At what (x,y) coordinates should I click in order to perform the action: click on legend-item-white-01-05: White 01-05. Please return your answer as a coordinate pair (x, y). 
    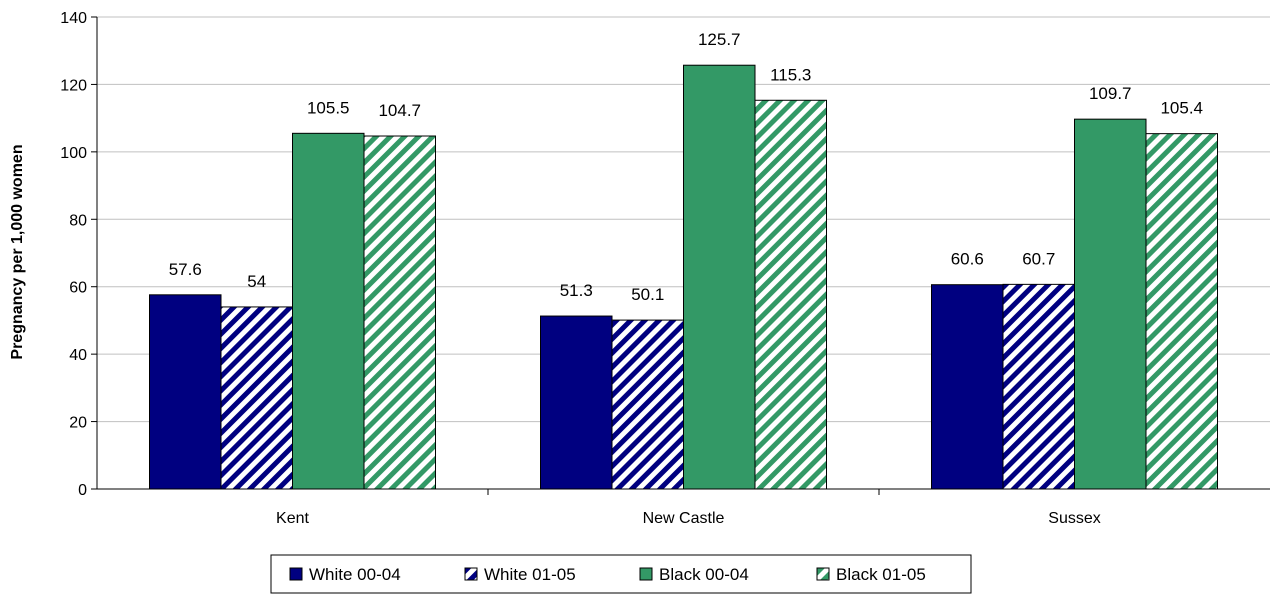
    Looking at the image, I should click on (520, 574).